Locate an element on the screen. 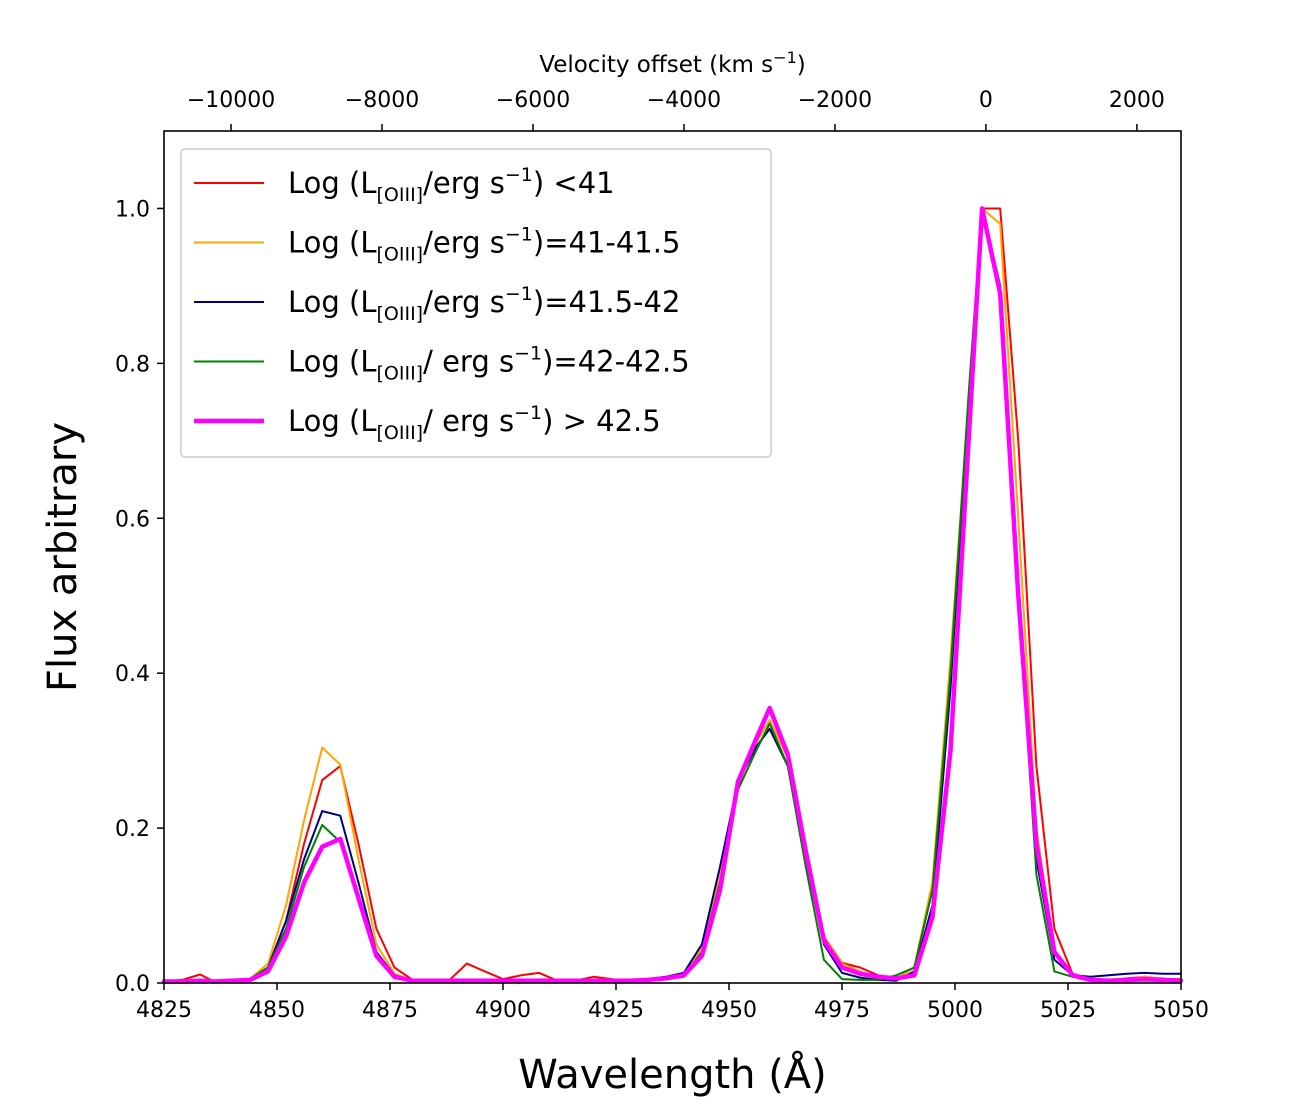  legend-label-4: Log (L[OIII]/ erg s−1)=42-42.5 is located at coordinates (489, 364).